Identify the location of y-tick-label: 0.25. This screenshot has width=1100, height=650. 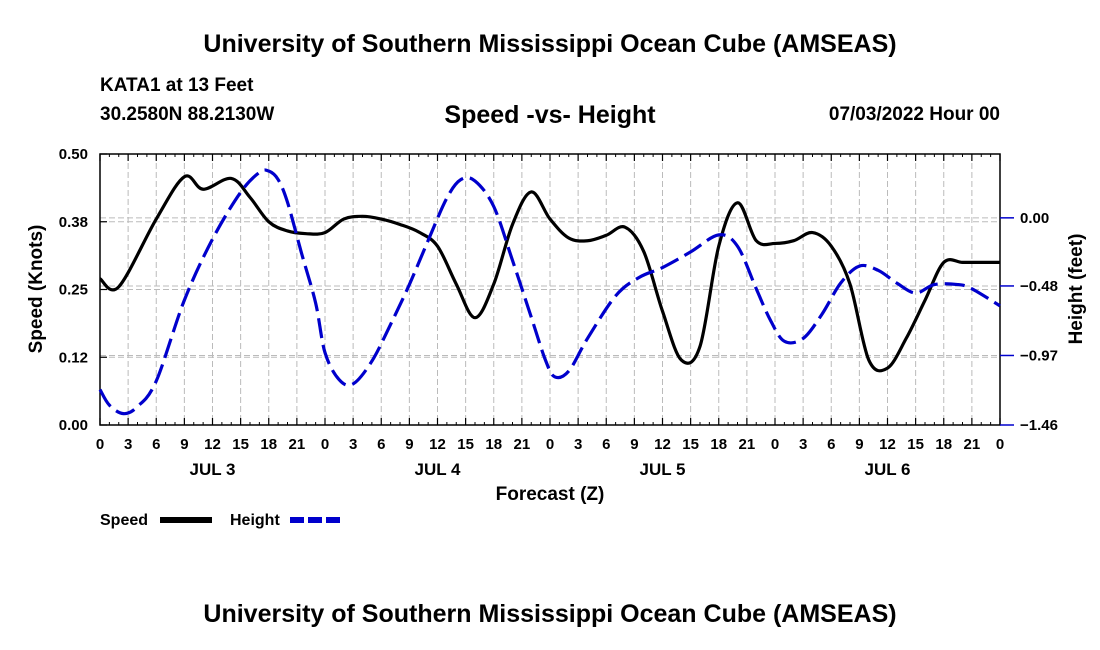
(73, 290).